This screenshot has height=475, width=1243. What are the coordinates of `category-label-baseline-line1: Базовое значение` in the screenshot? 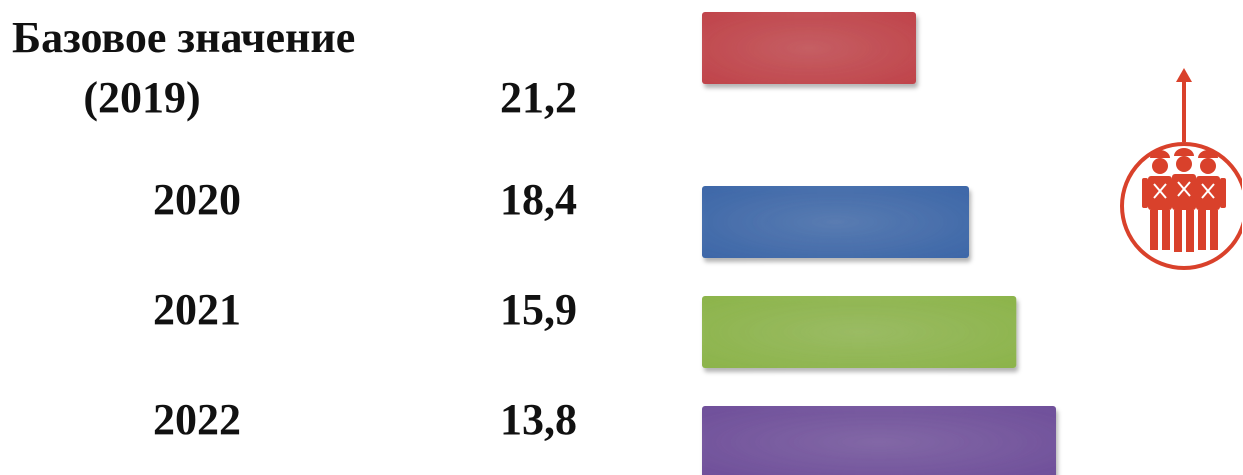 It's located at (184, 37).